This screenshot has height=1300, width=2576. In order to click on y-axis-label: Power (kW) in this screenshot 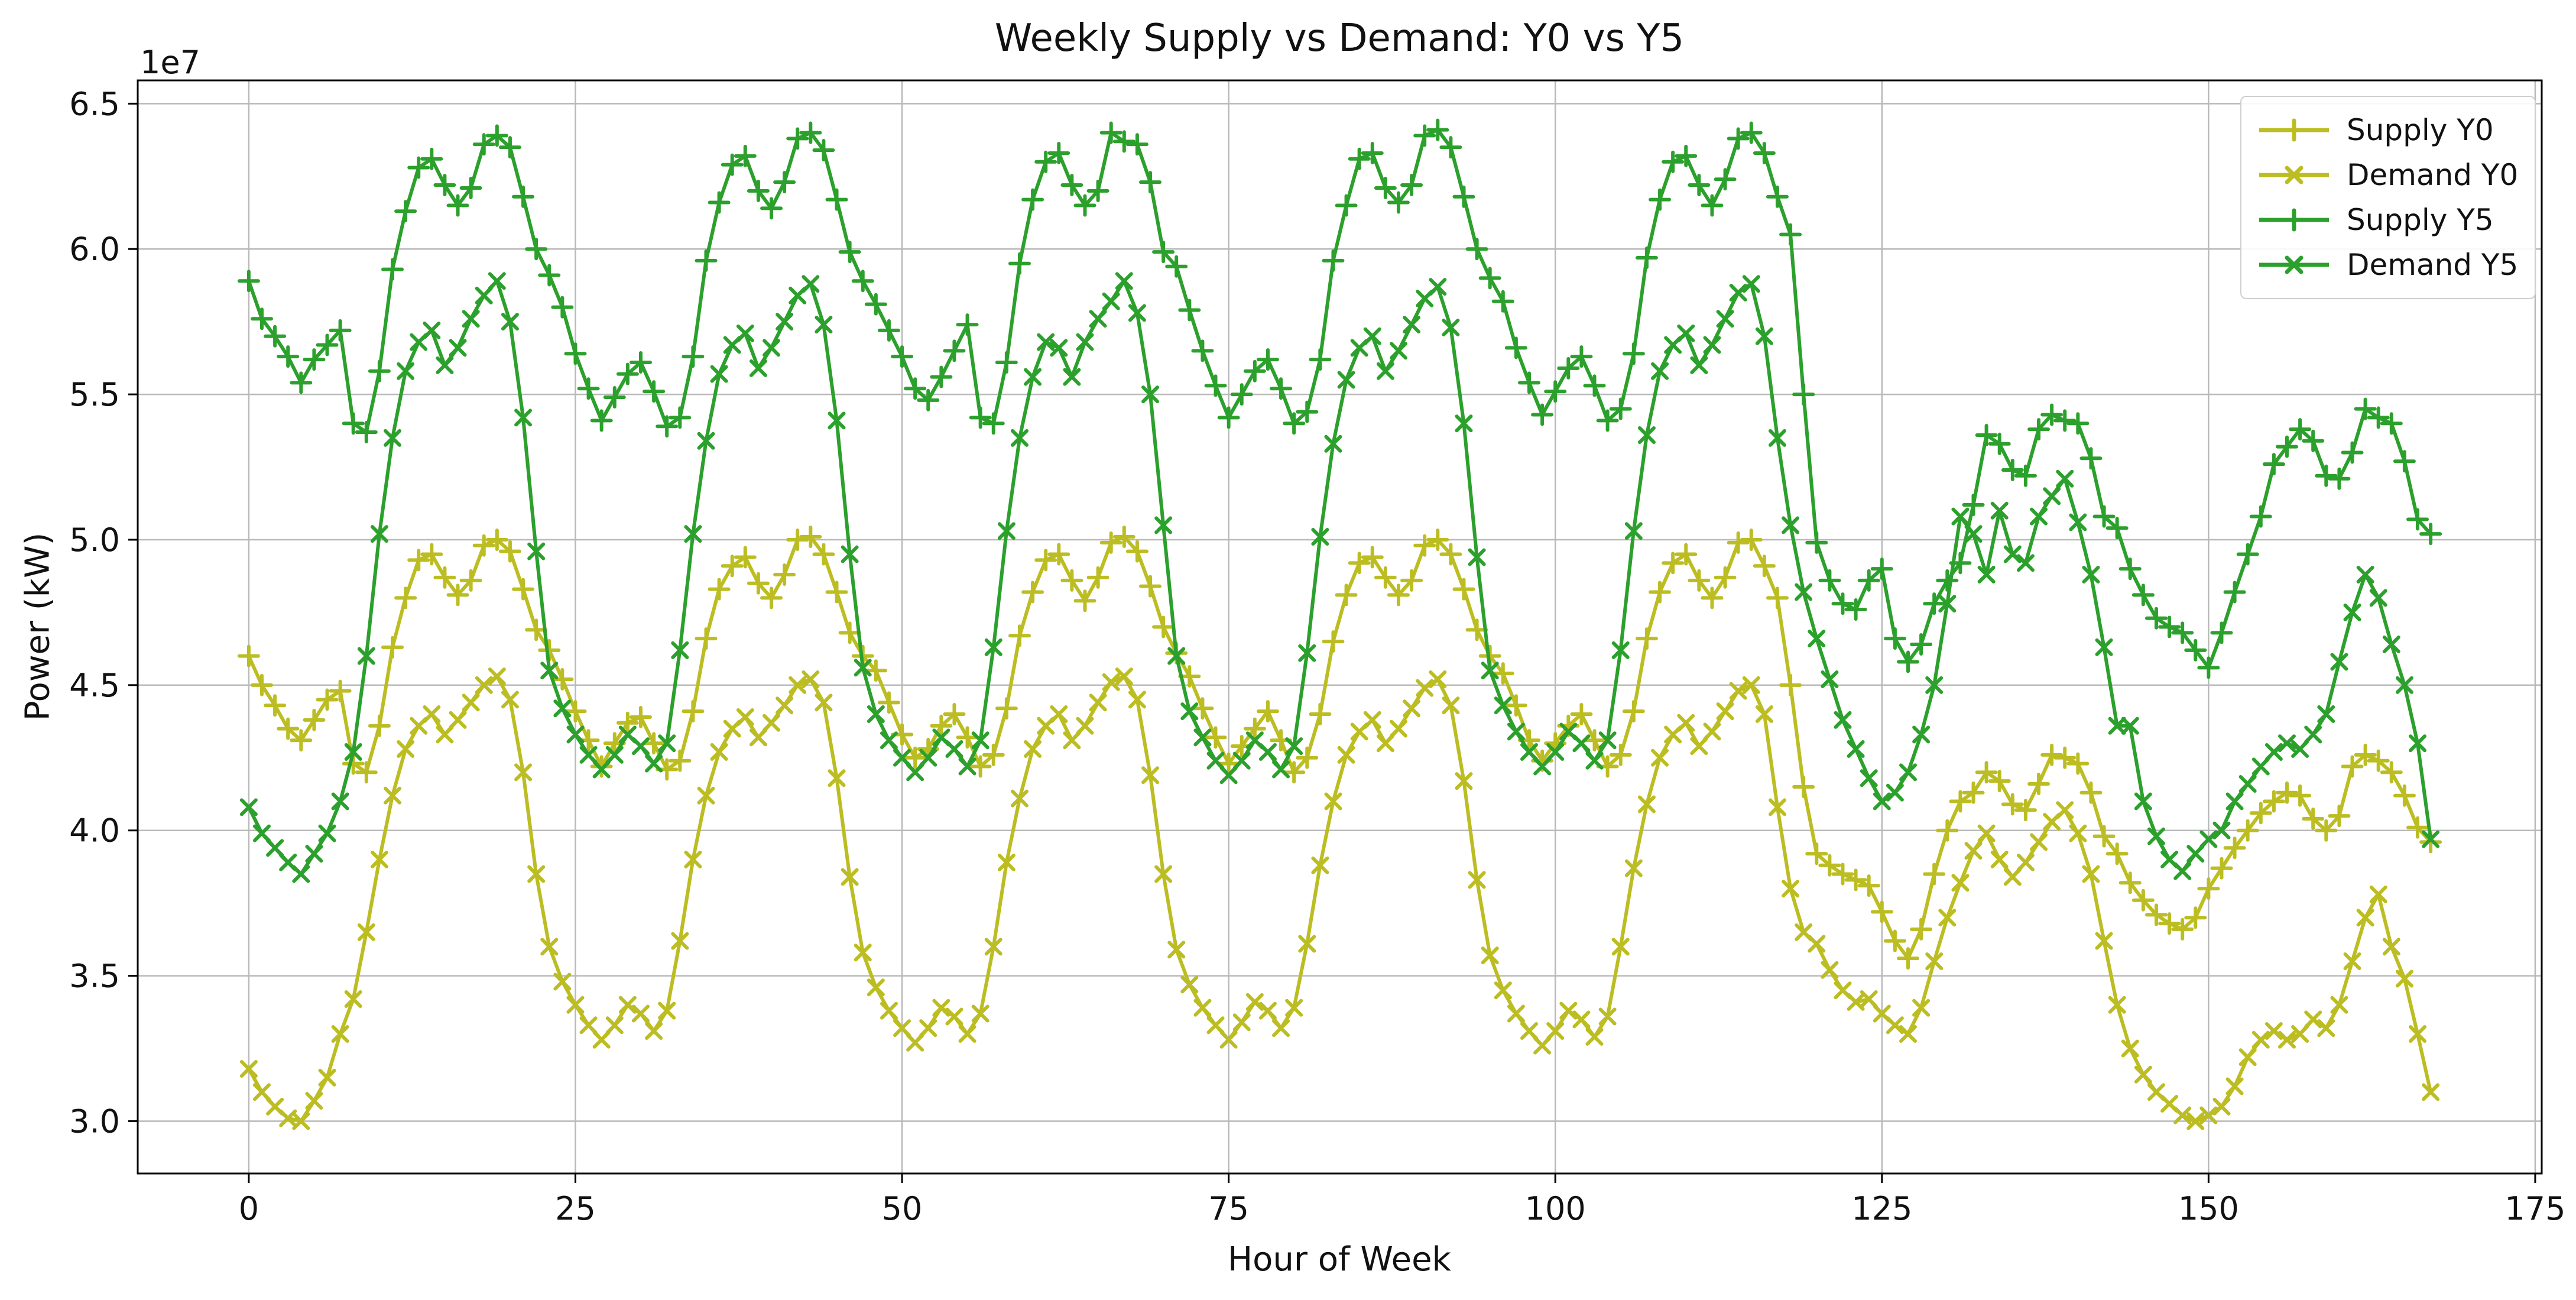, I will do `click(37, 626)`.